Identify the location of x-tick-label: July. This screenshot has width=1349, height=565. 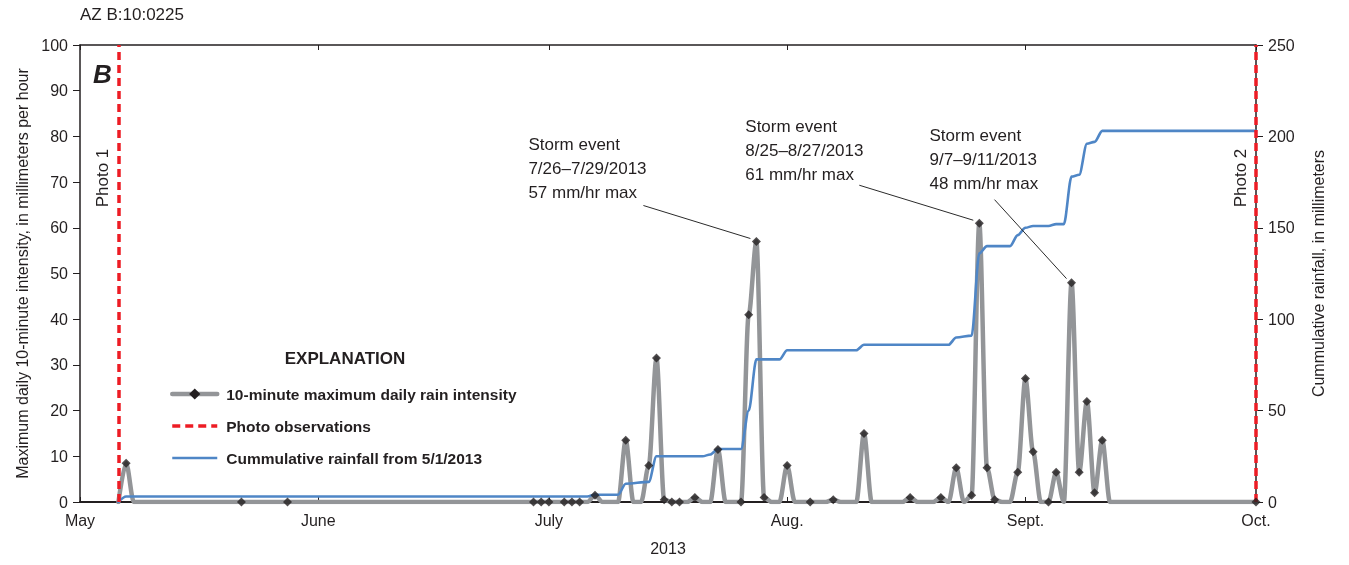
(549, 520).